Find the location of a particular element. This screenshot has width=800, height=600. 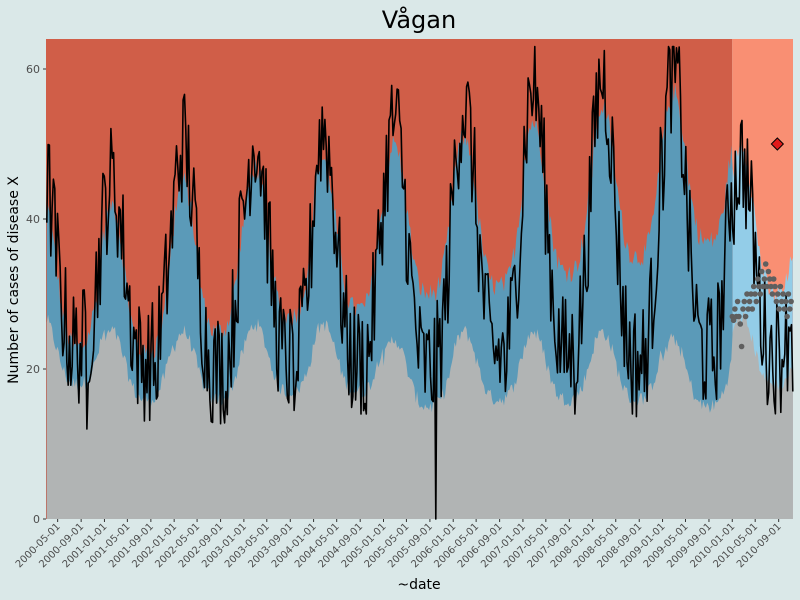

x-axis-label: ~date is located at coordinates (418, 585).